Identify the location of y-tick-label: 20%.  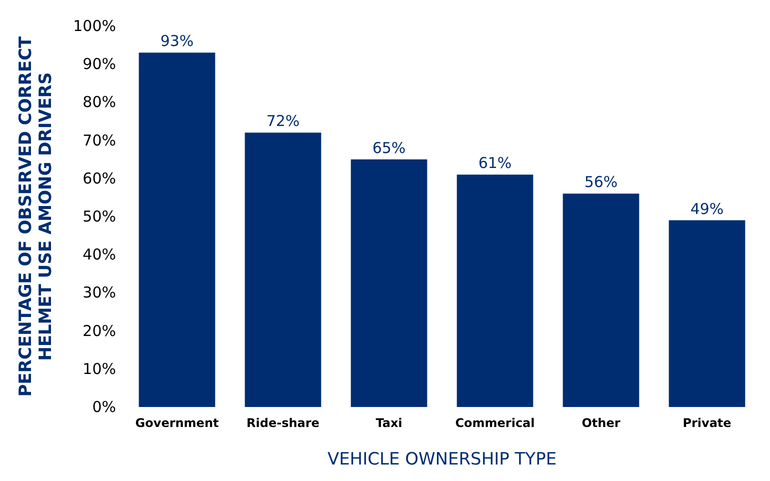
(99, 331).